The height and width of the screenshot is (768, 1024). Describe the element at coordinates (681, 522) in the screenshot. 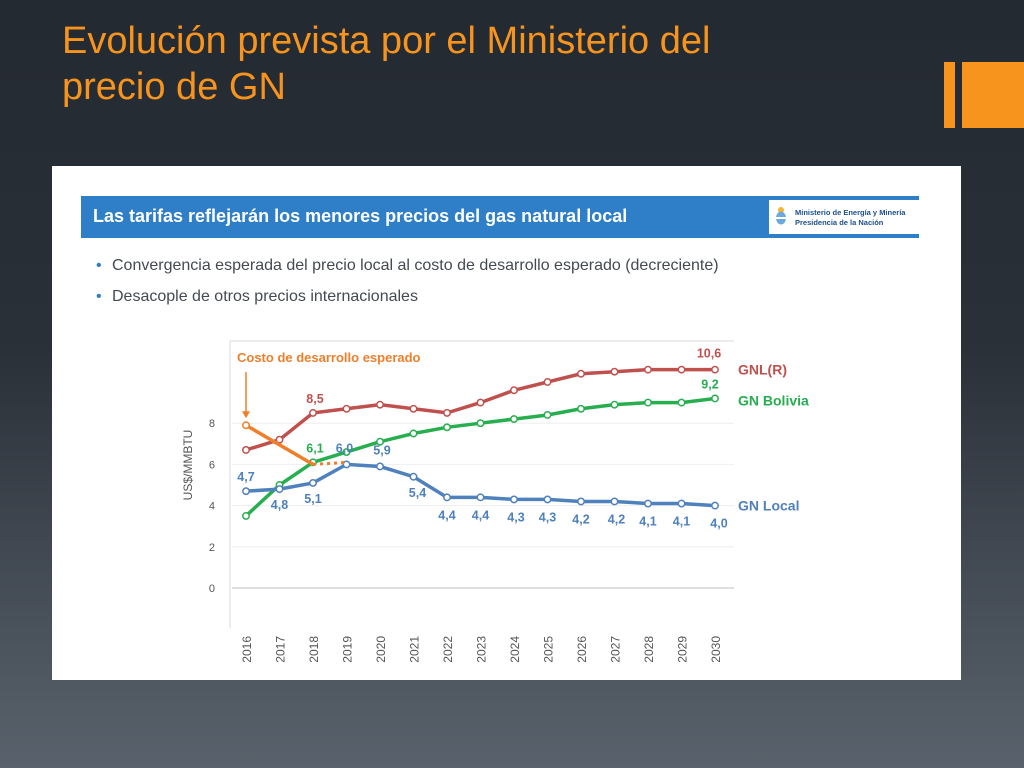

I see `data-label: 4,1` at that location.